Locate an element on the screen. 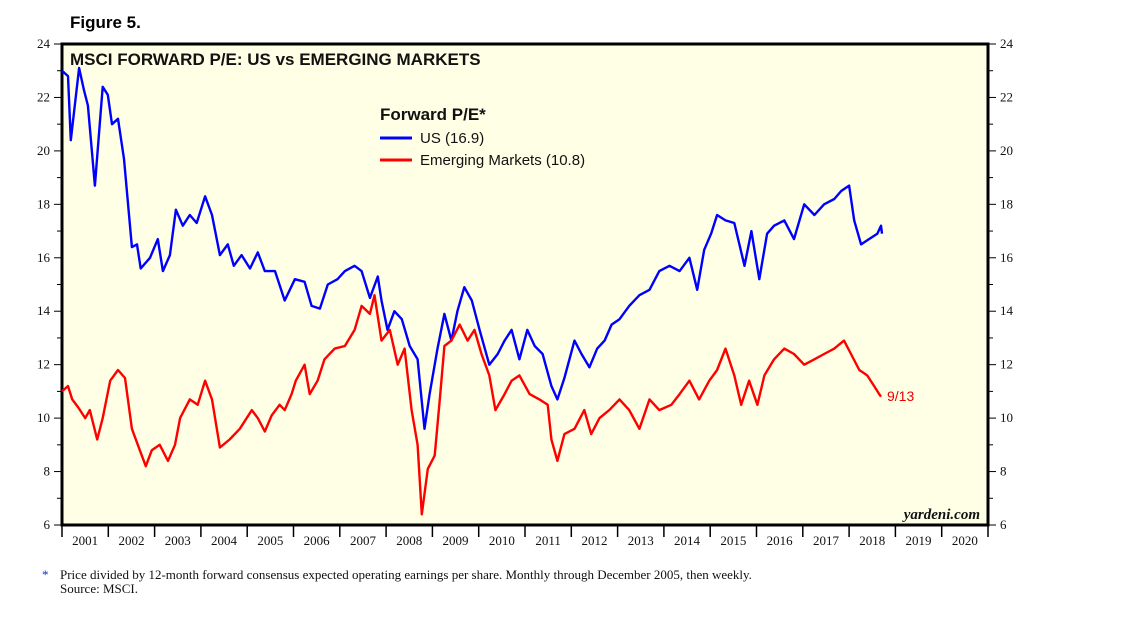 This screenshot has width=1138, height=621. y-tick-label-left: 6 is located at coordinates (47, 524).